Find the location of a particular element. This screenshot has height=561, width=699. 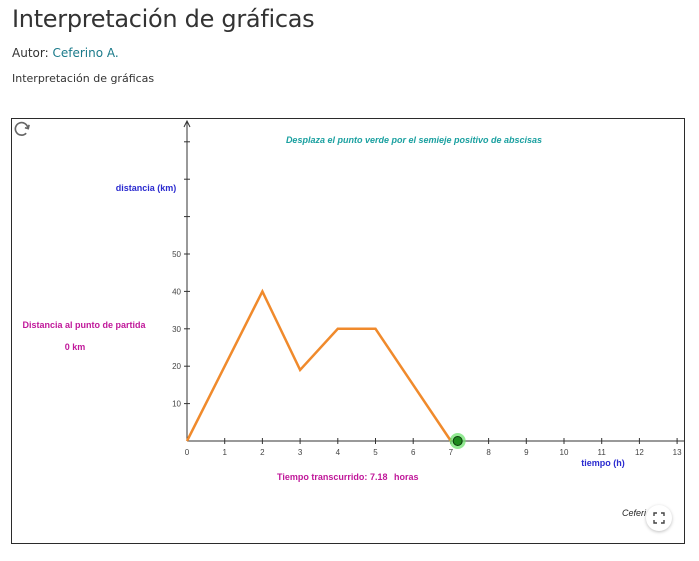

distance-label: Distancia al punto de partida is located at coordinates (84, 325).